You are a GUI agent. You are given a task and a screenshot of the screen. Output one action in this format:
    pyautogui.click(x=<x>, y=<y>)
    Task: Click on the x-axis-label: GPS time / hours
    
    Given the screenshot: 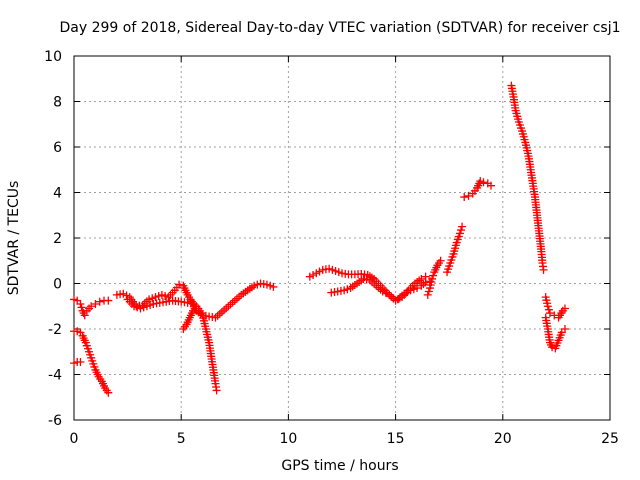 What is the action you would take?
    pyautogui.click(x=339, y=466)
    